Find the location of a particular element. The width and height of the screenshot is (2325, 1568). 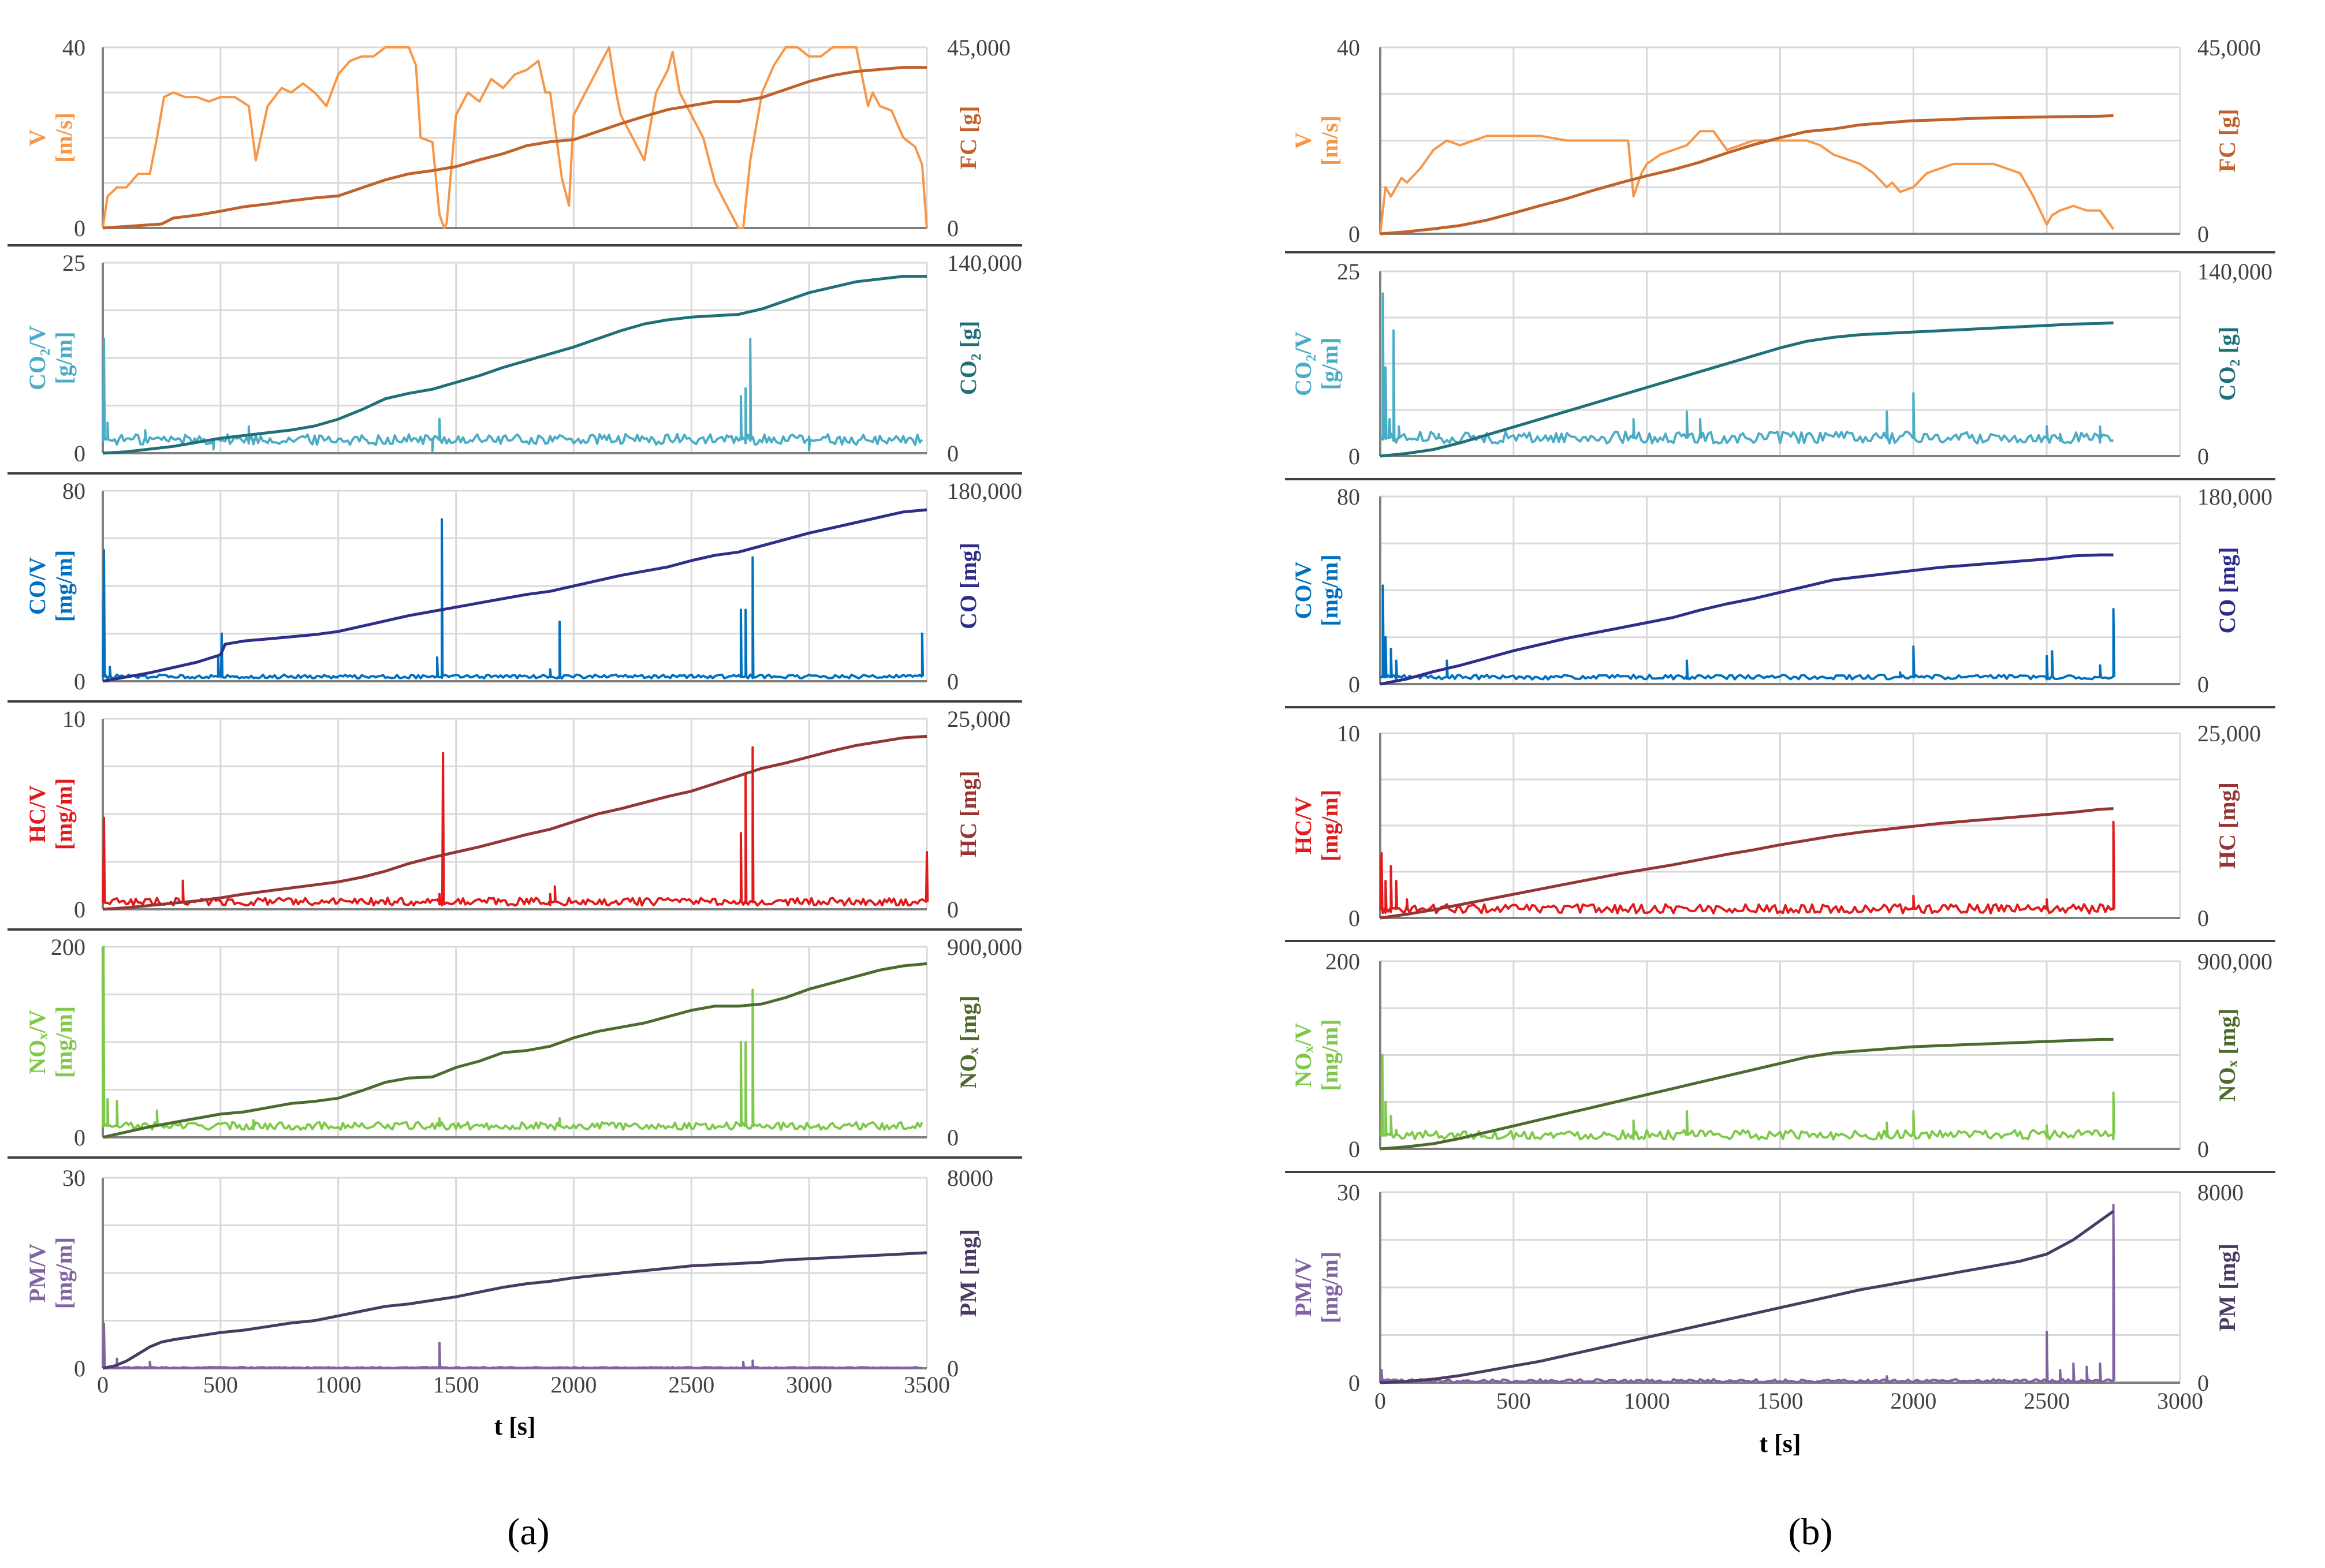

panel-co2: 0 25 0 140,000 CO₂/V[g/m] CO₂ [g] is located at coordinates (523, 358).